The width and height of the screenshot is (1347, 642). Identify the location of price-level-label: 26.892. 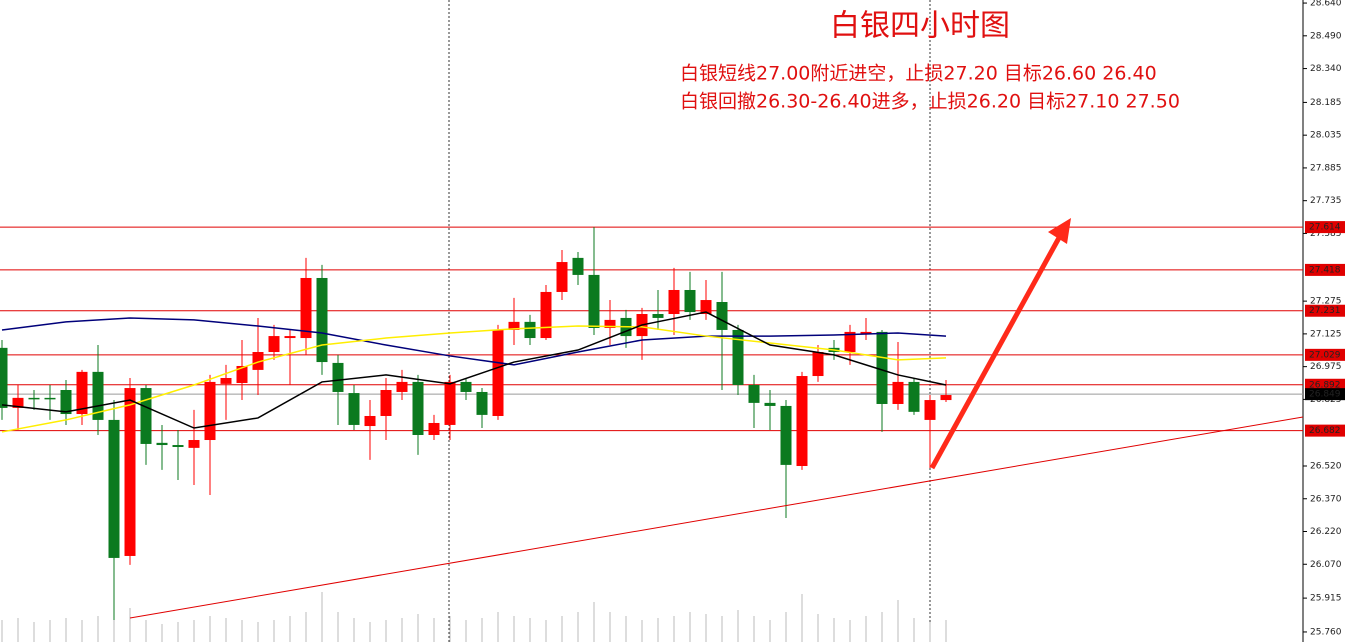
(1325, 385).